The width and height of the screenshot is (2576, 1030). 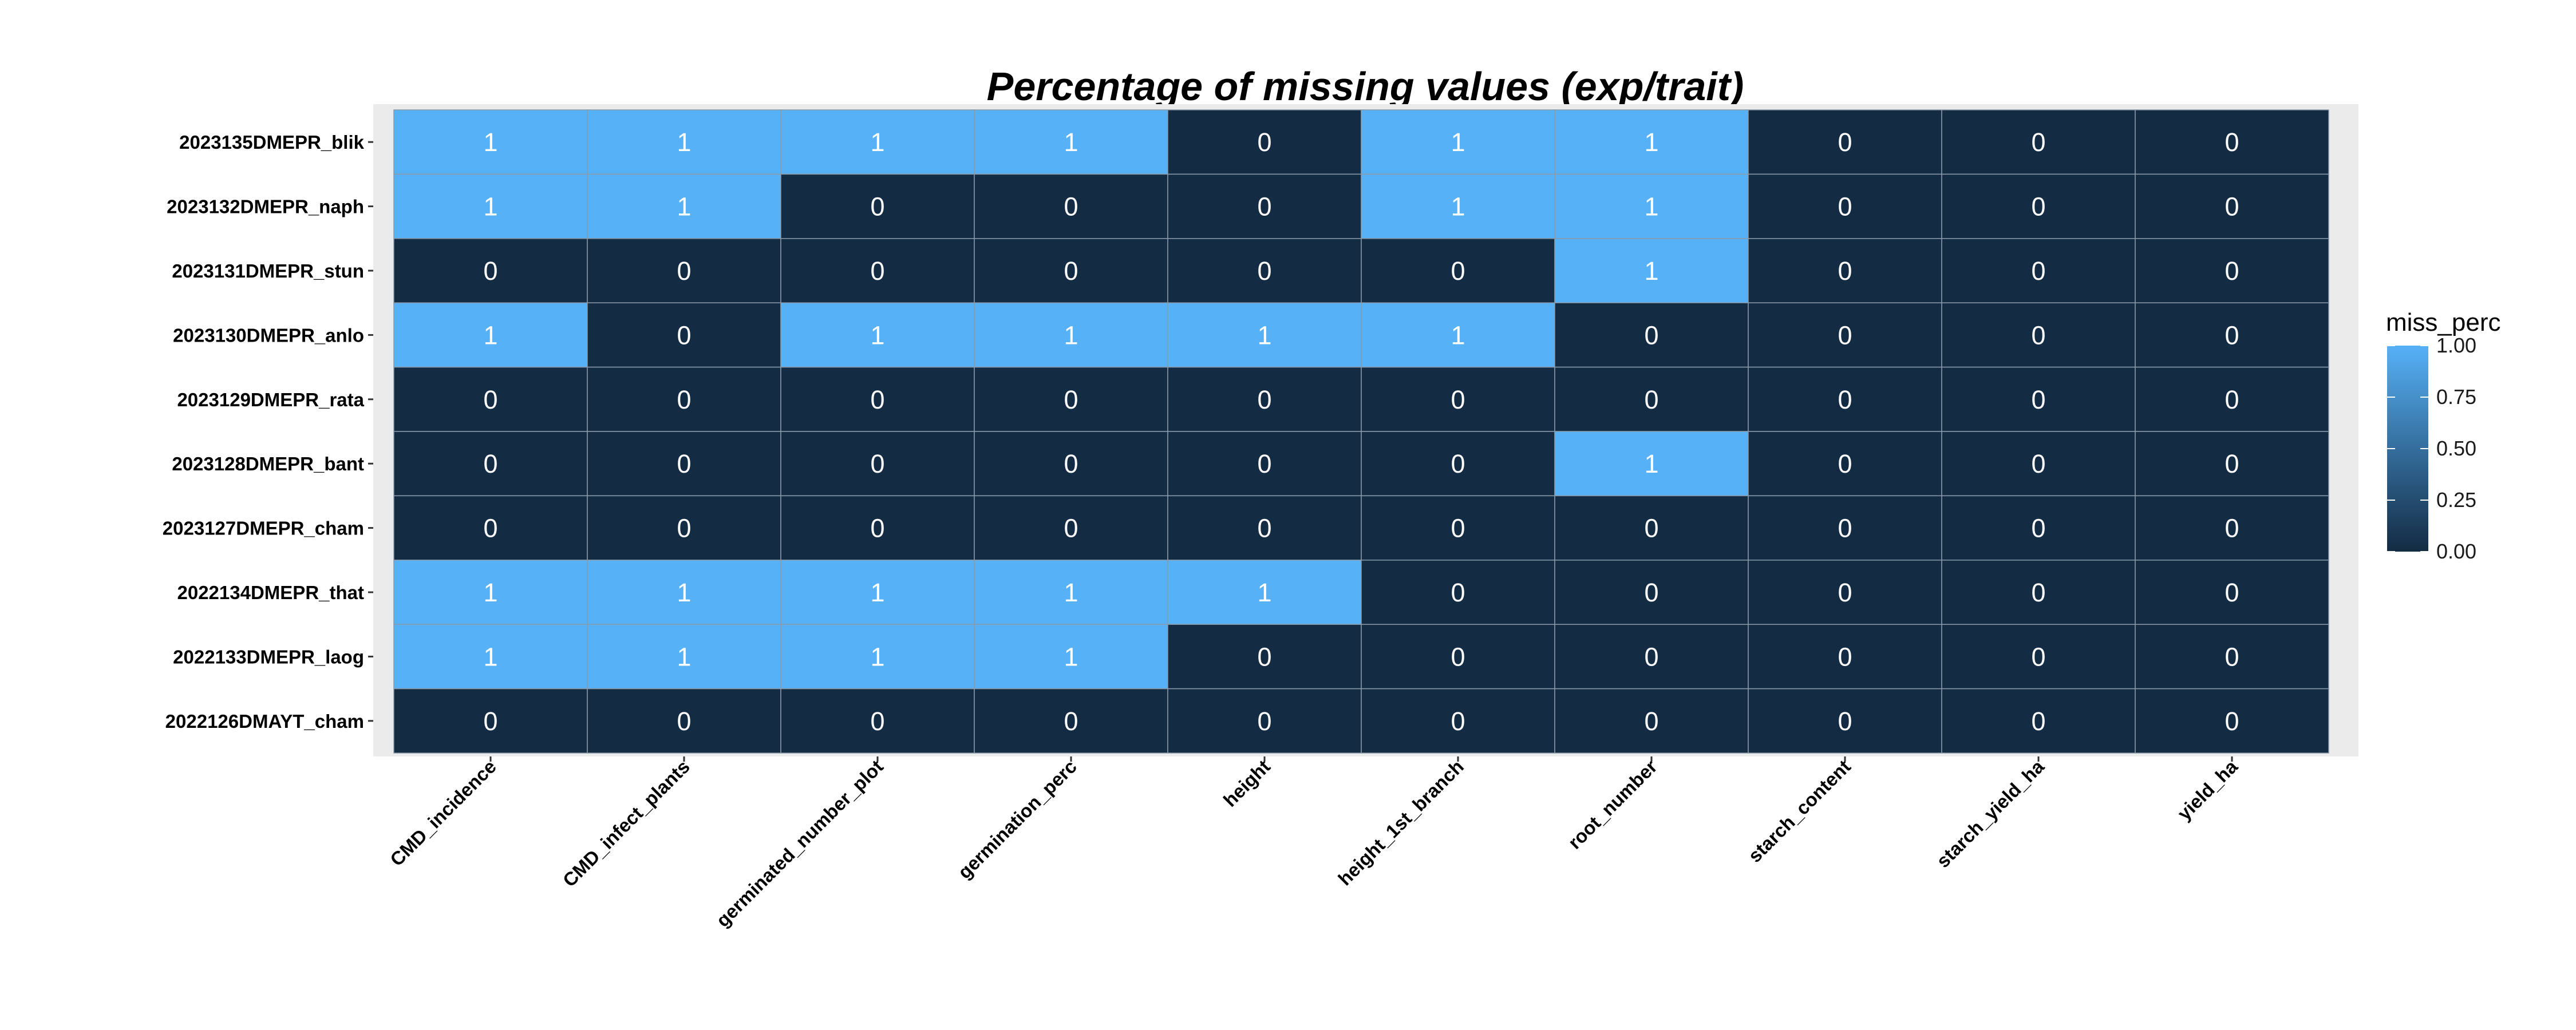 I want to click on x-tick-label: starch_yield_ha, so click(x=1990, y=813).